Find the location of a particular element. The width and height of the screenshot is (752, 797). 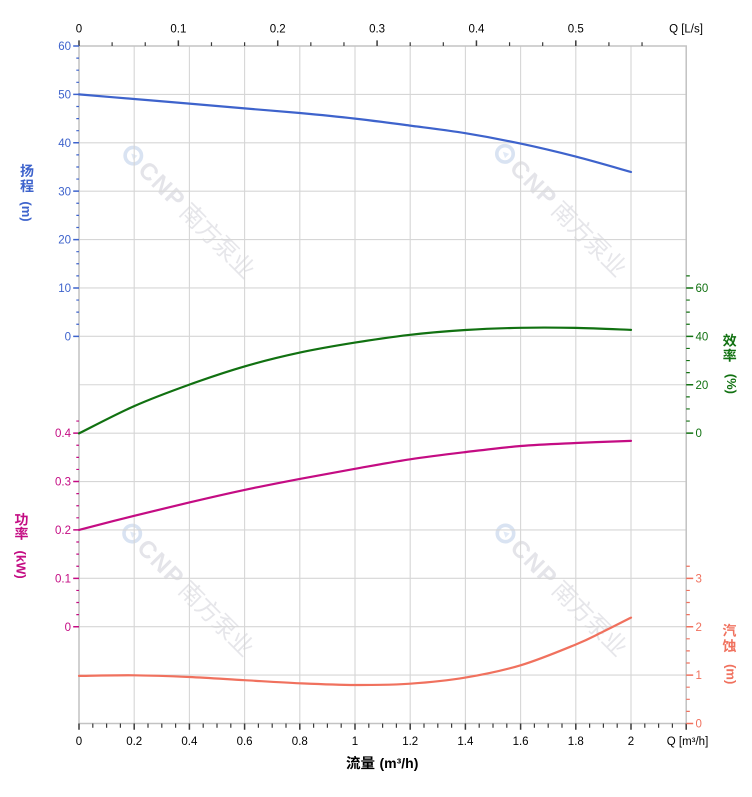

svg-text: 0.5 is located at coordinates (576, 30).